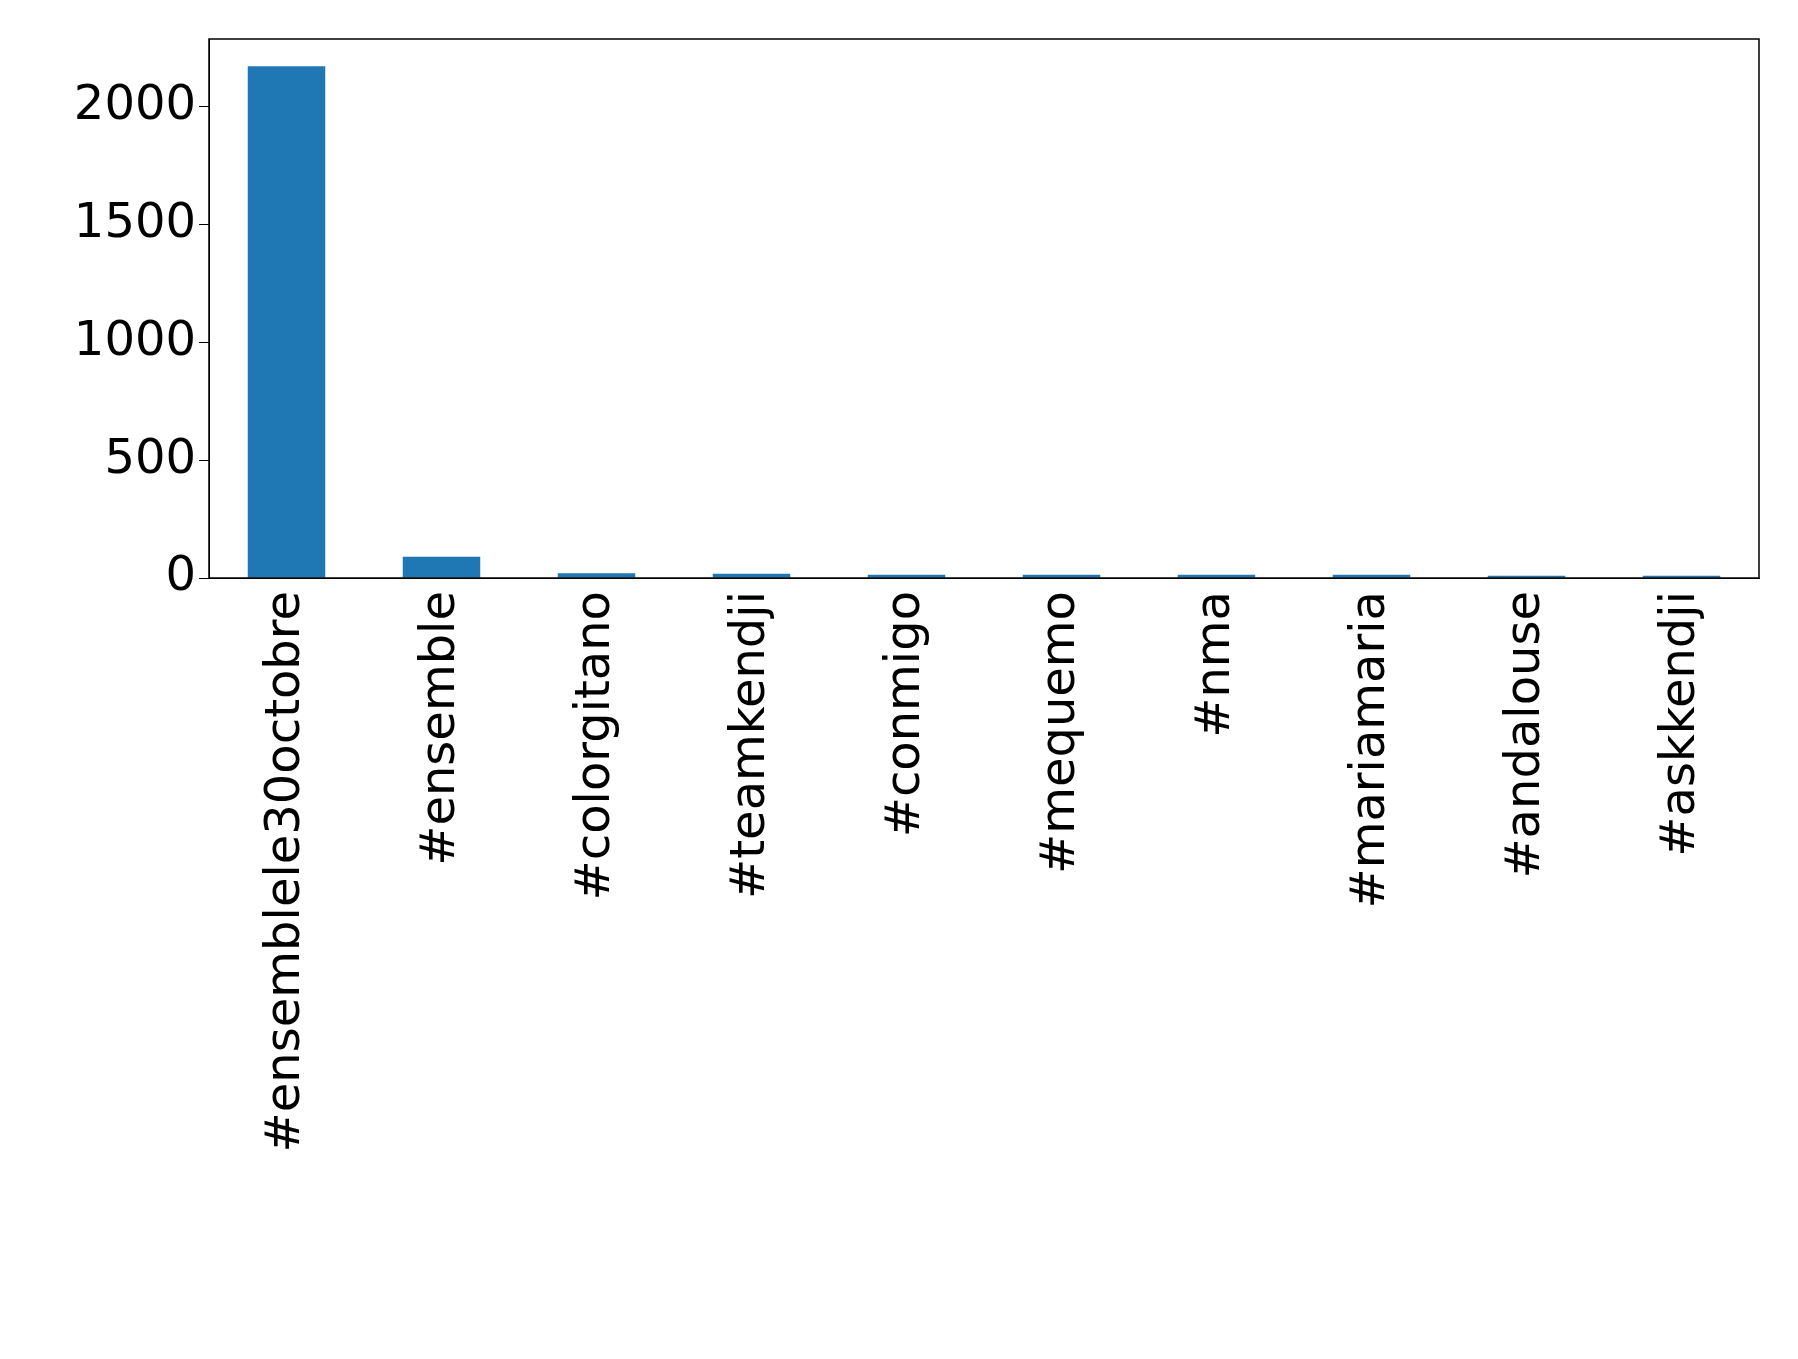  Describe the element at coordinates (134, 337) in the screenshot. I see `y-tick-label: 1000` at that location.